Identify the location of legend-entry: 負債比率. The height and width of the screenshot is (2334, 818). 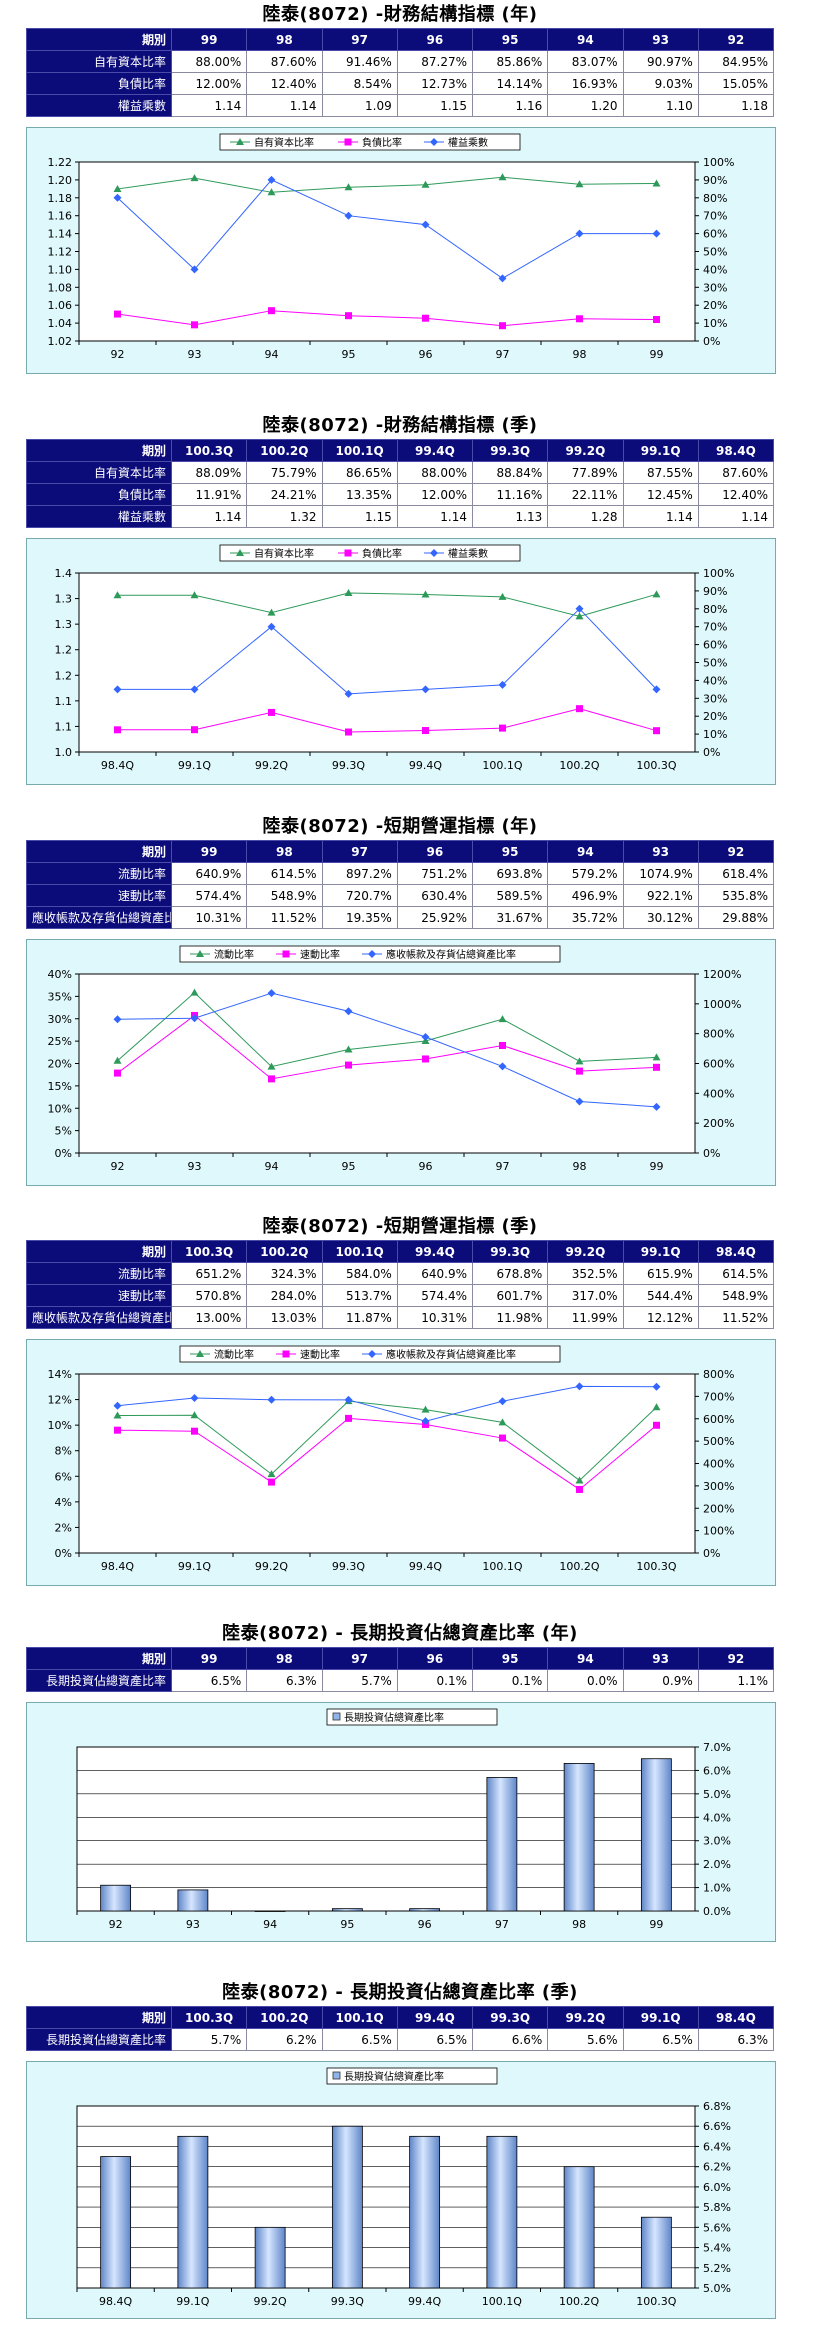
(382, 142).